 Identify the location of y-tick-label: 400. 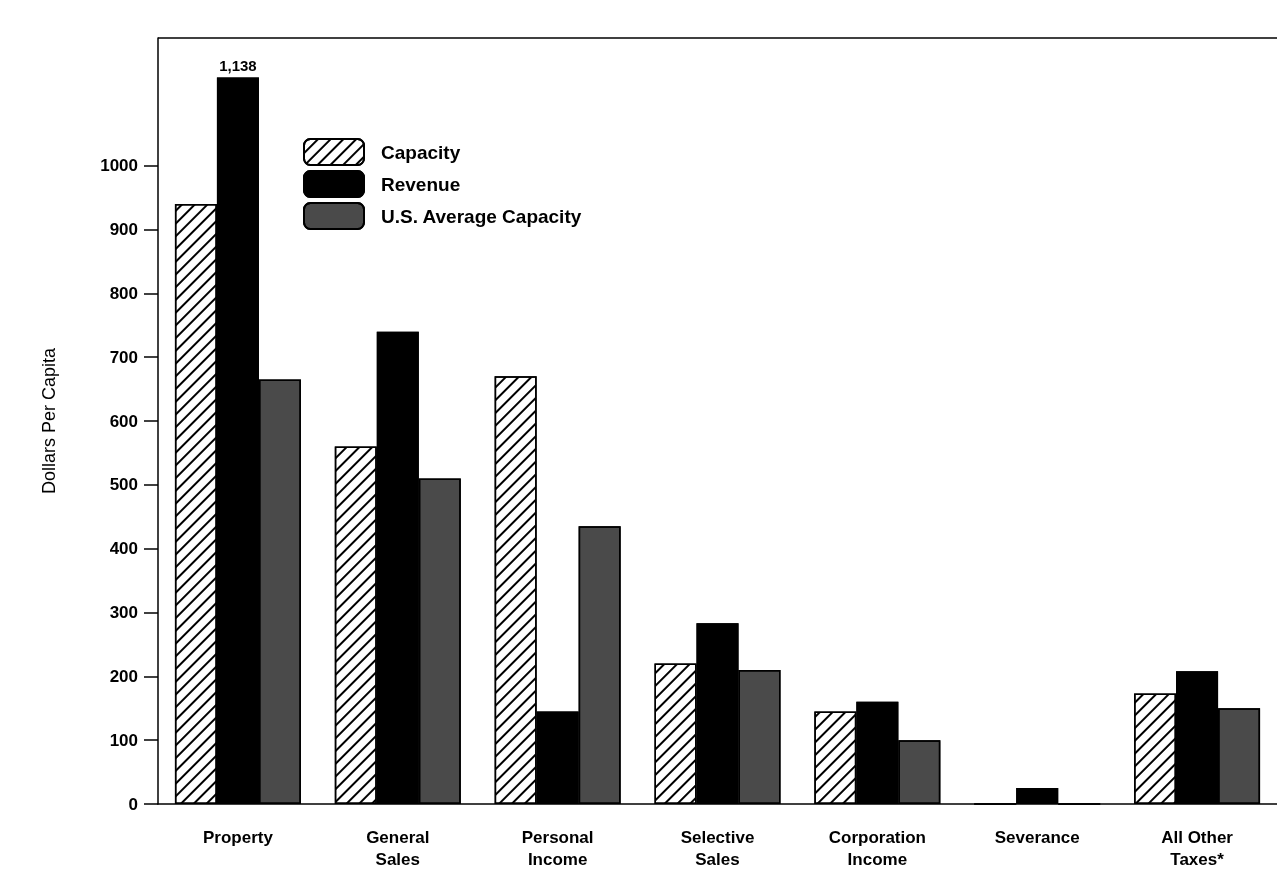
(123, 549).